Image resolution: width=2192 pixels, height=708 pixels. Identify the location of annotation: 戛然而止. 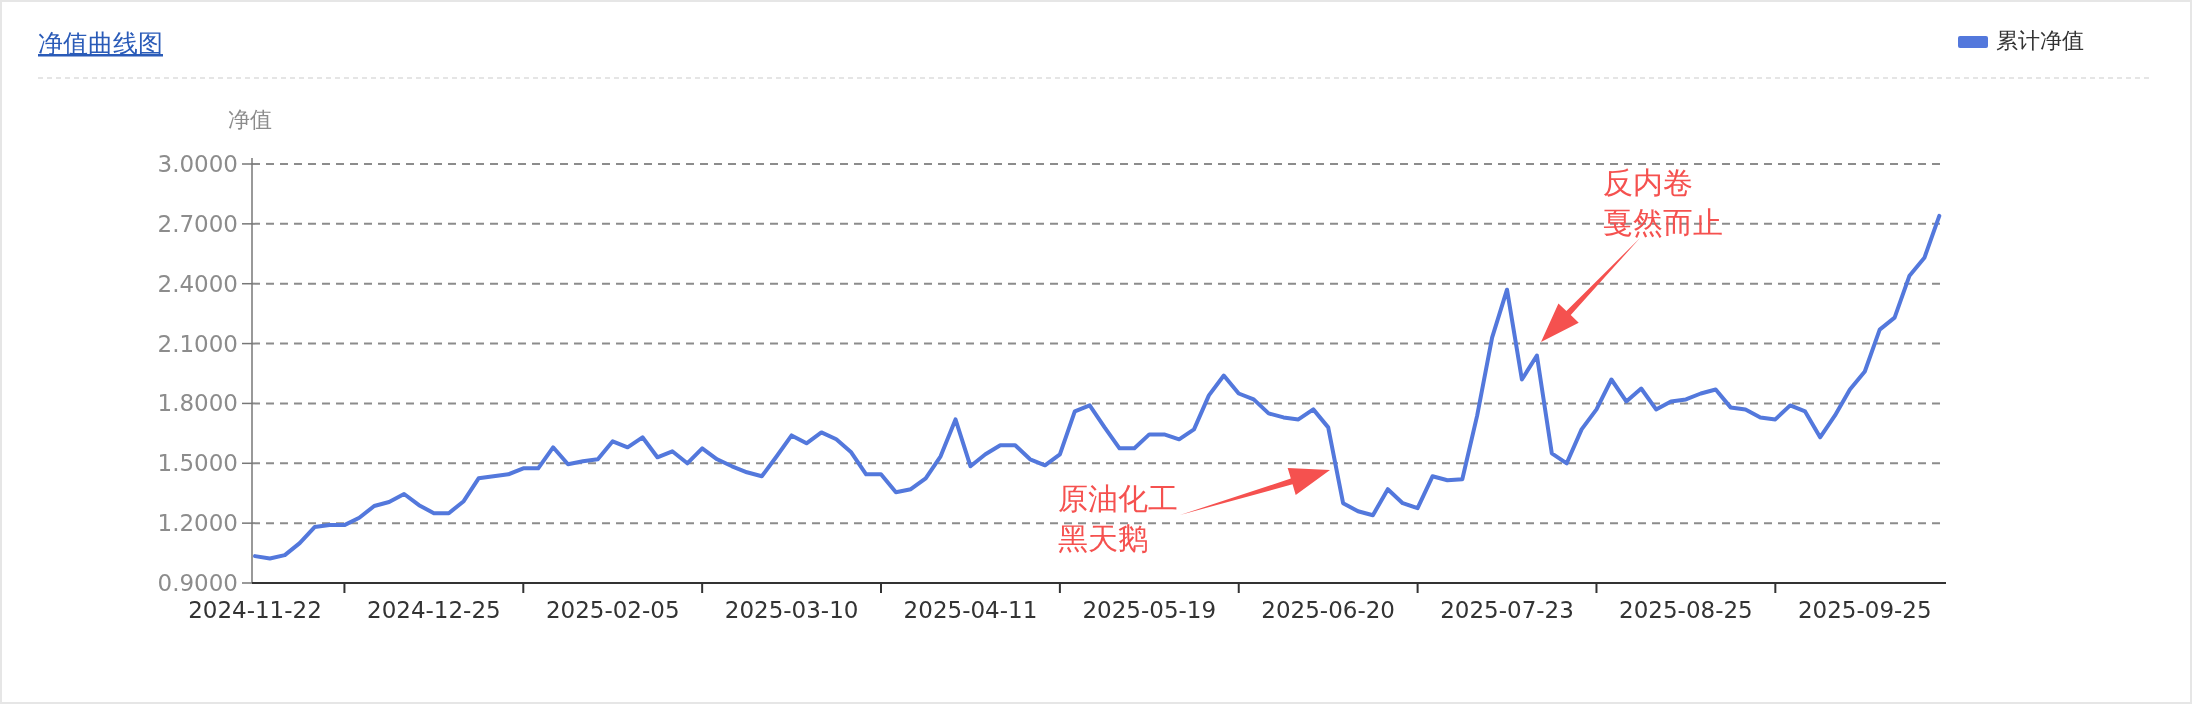
(1663, 222).